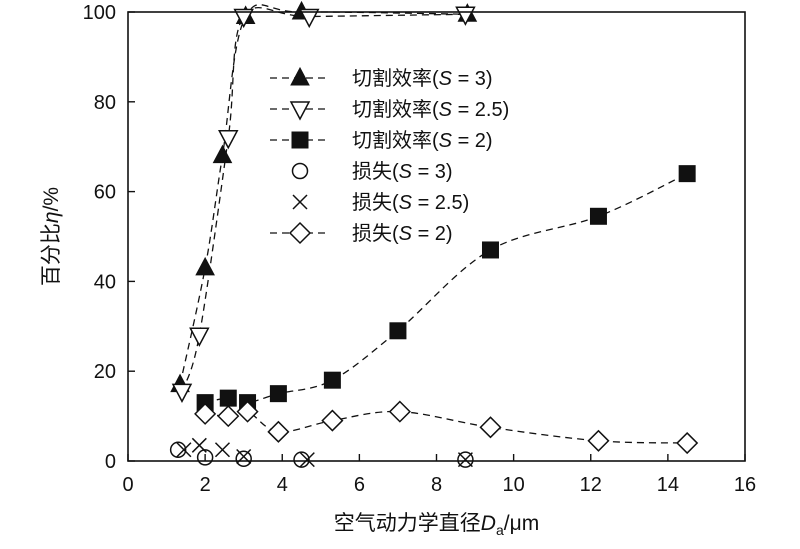 This screenshot has height=549, width=800. I want to click on x-tick-label: 4, so click(282, 485).